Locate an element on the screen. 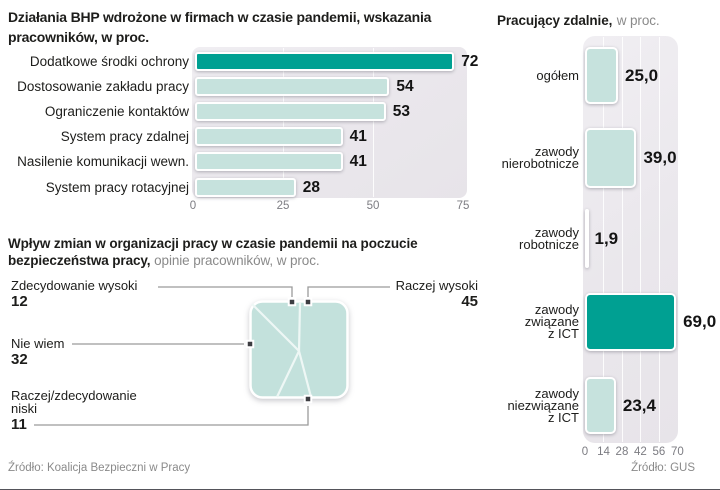 Image resolution: width=720 pixels, height=490 pixels. category-label: zawody nierobotnicze is located at coordinates (540, 157).